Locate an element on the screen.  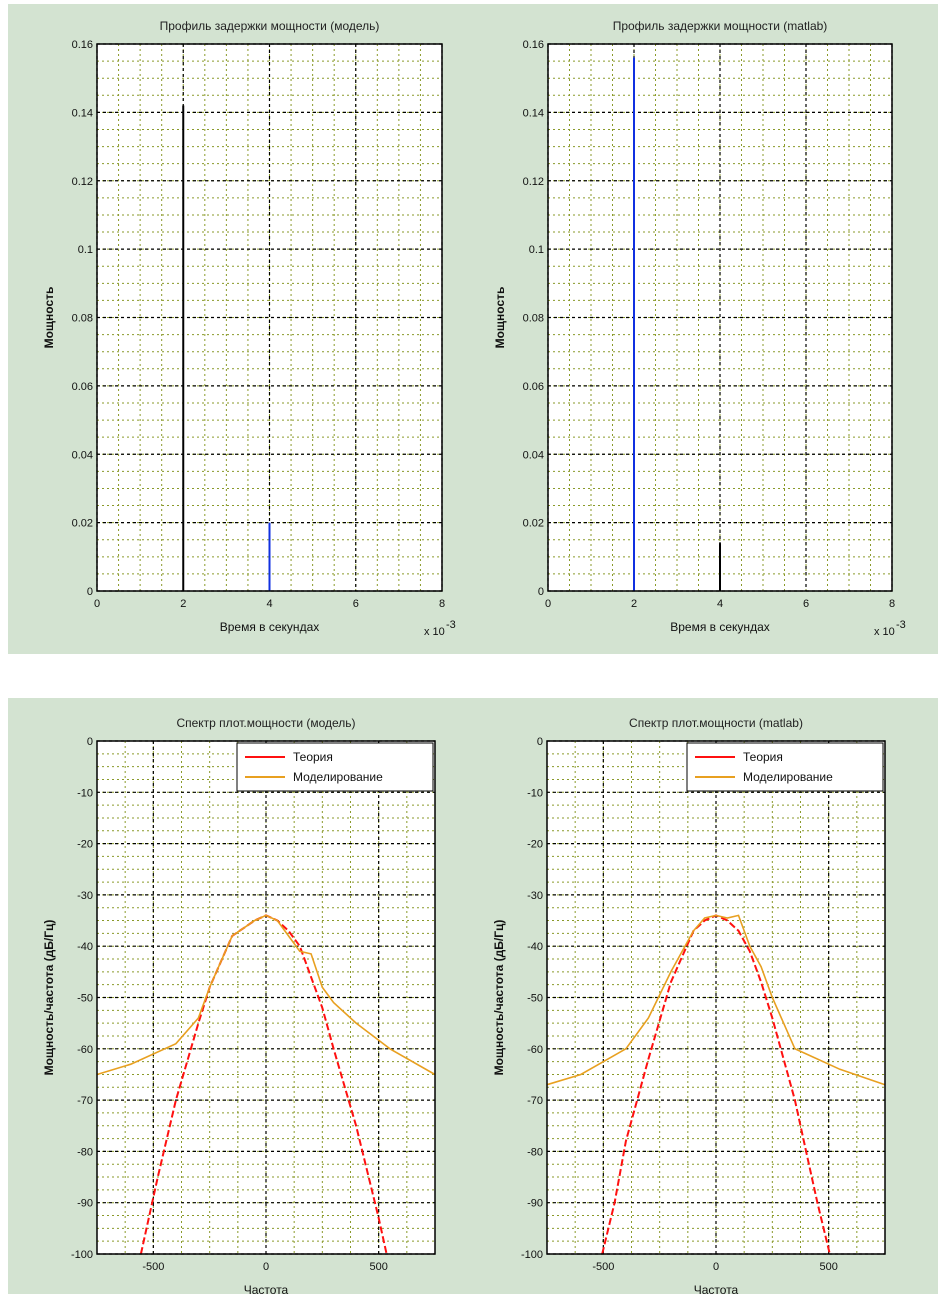
chart-title: Профиль задержки мощности (matlab) is located at coordinates (720, 26).